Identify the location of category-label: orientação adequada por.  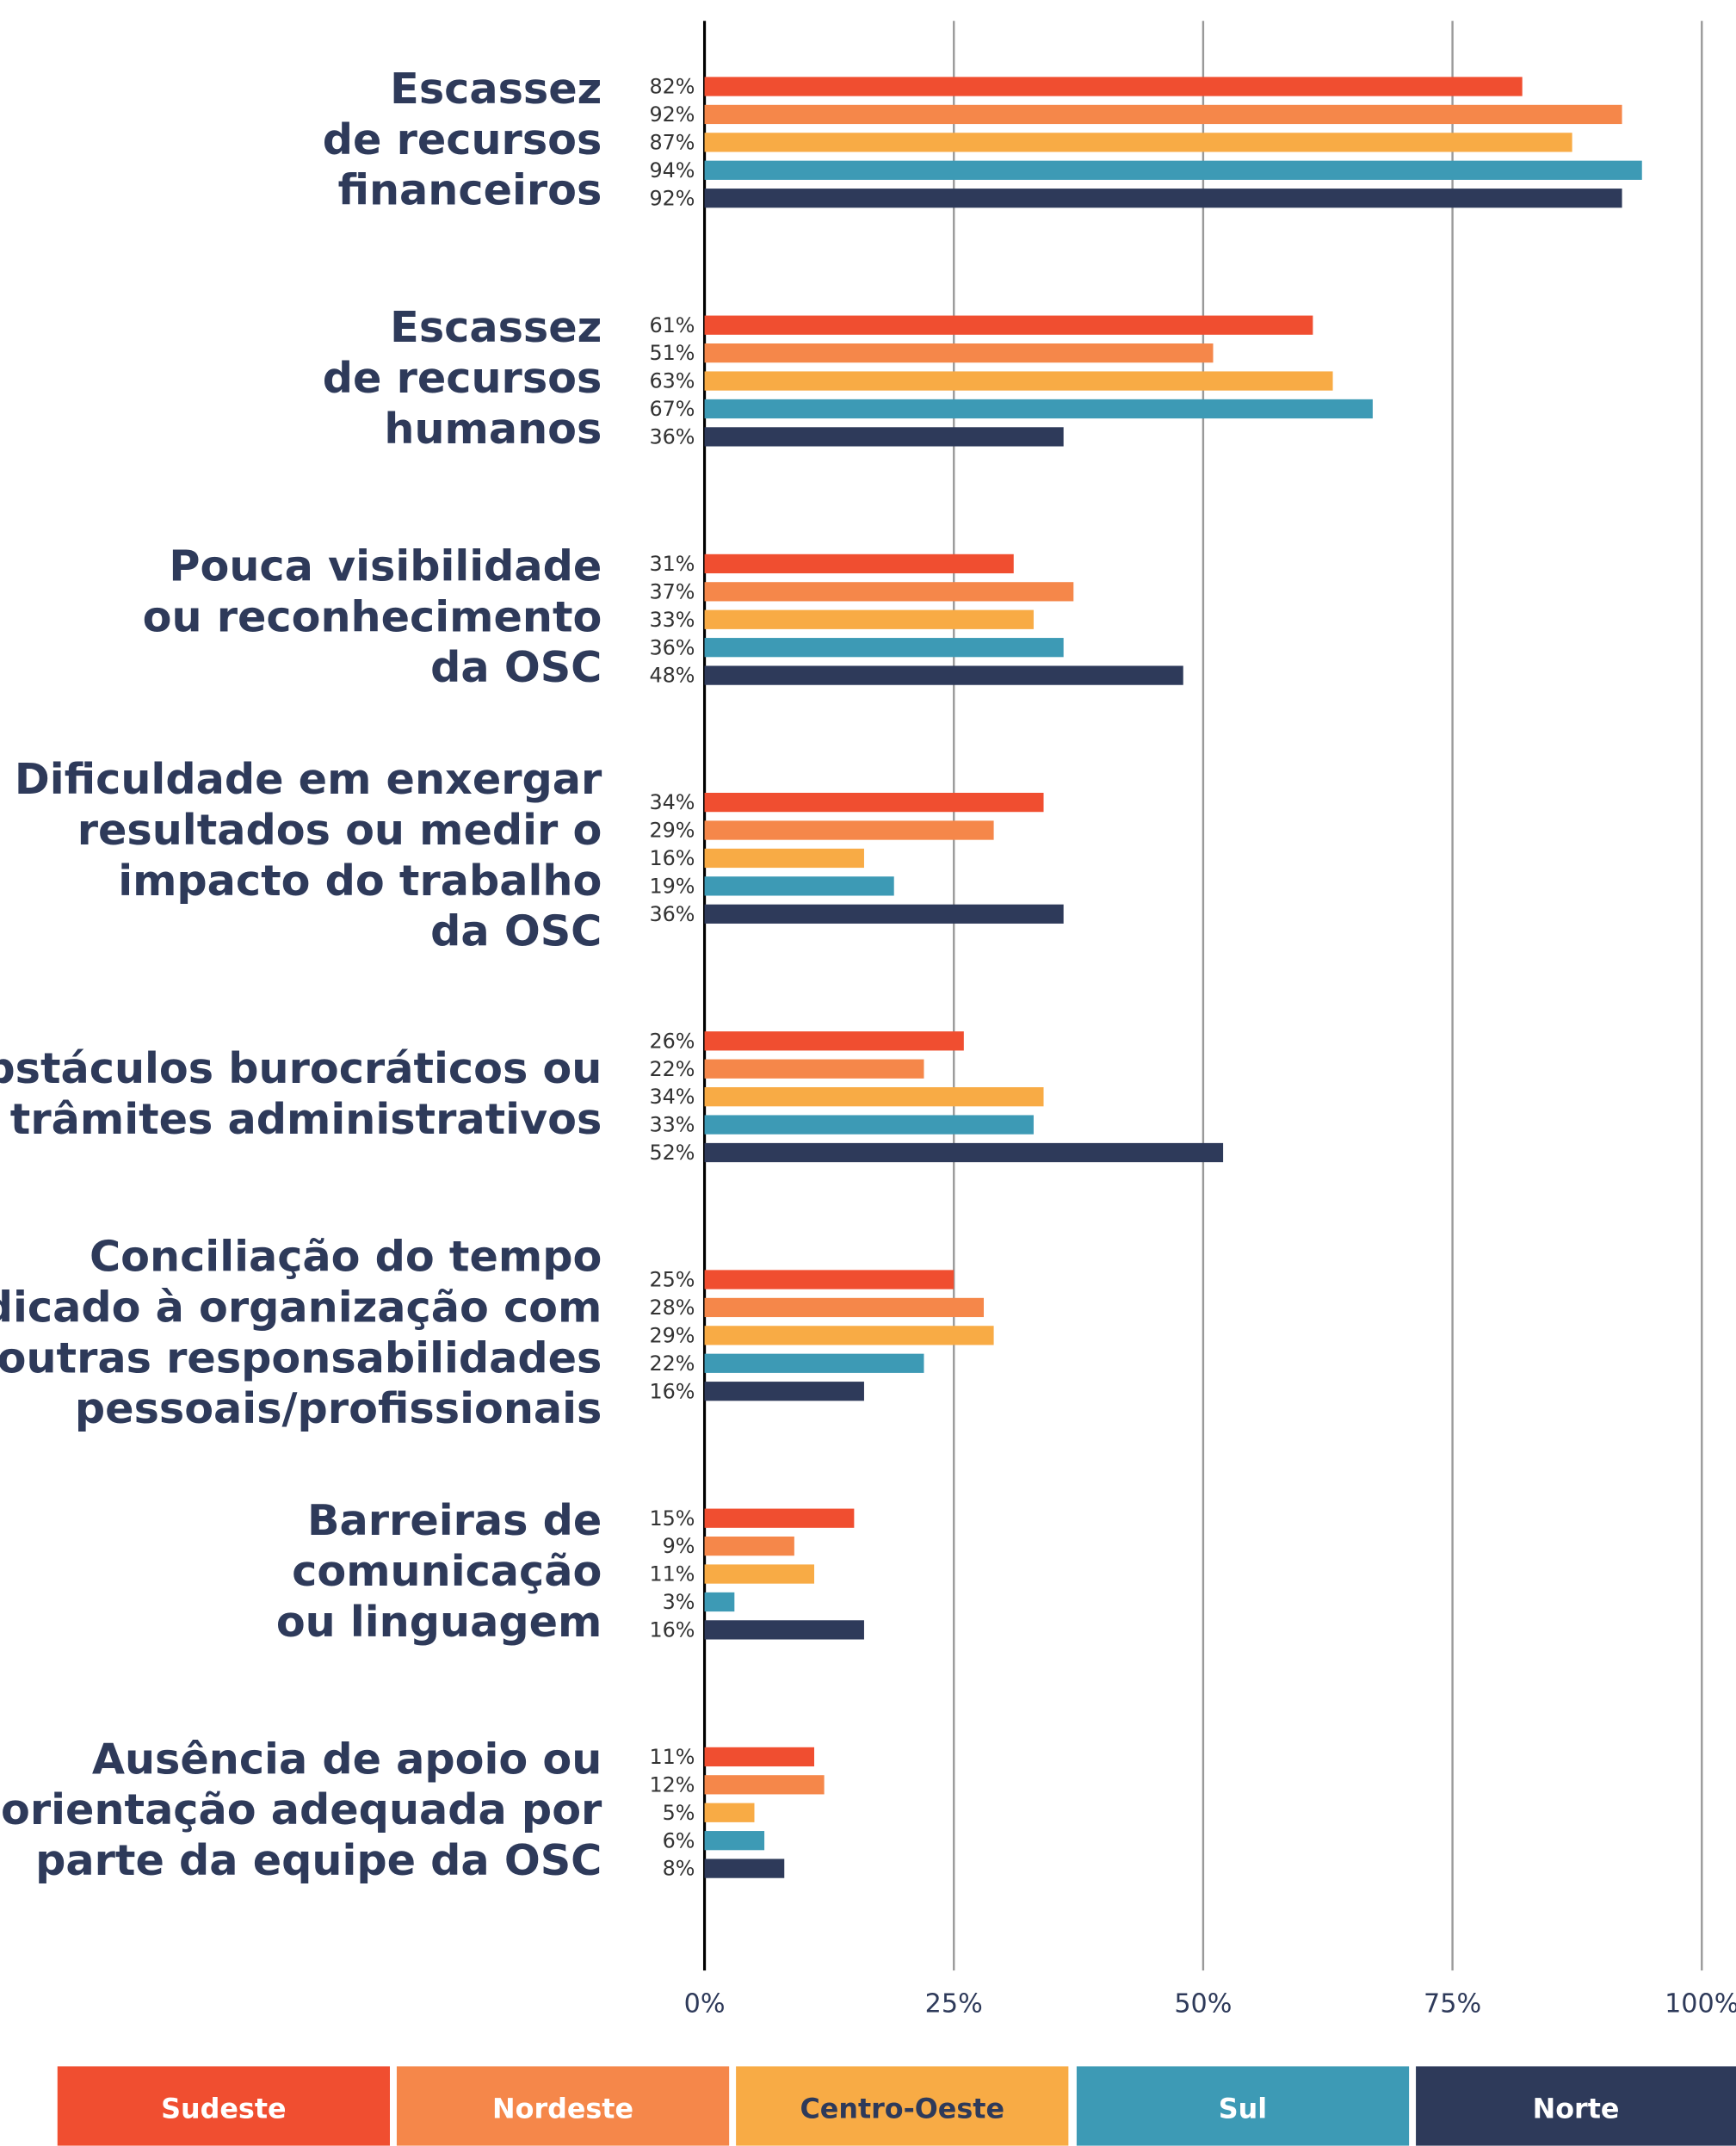
(301, 1809).